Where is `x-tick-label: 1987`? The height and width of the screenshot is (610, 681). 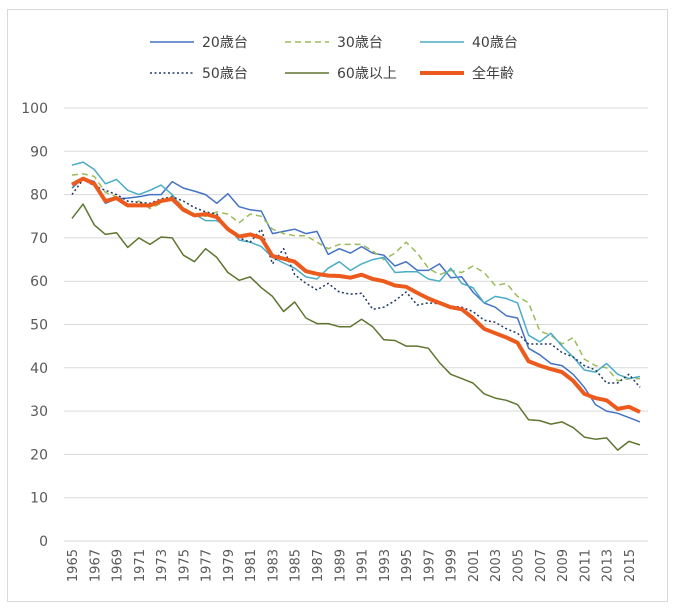 x-tick-label: 1987 is located at coordinates (318, 565).